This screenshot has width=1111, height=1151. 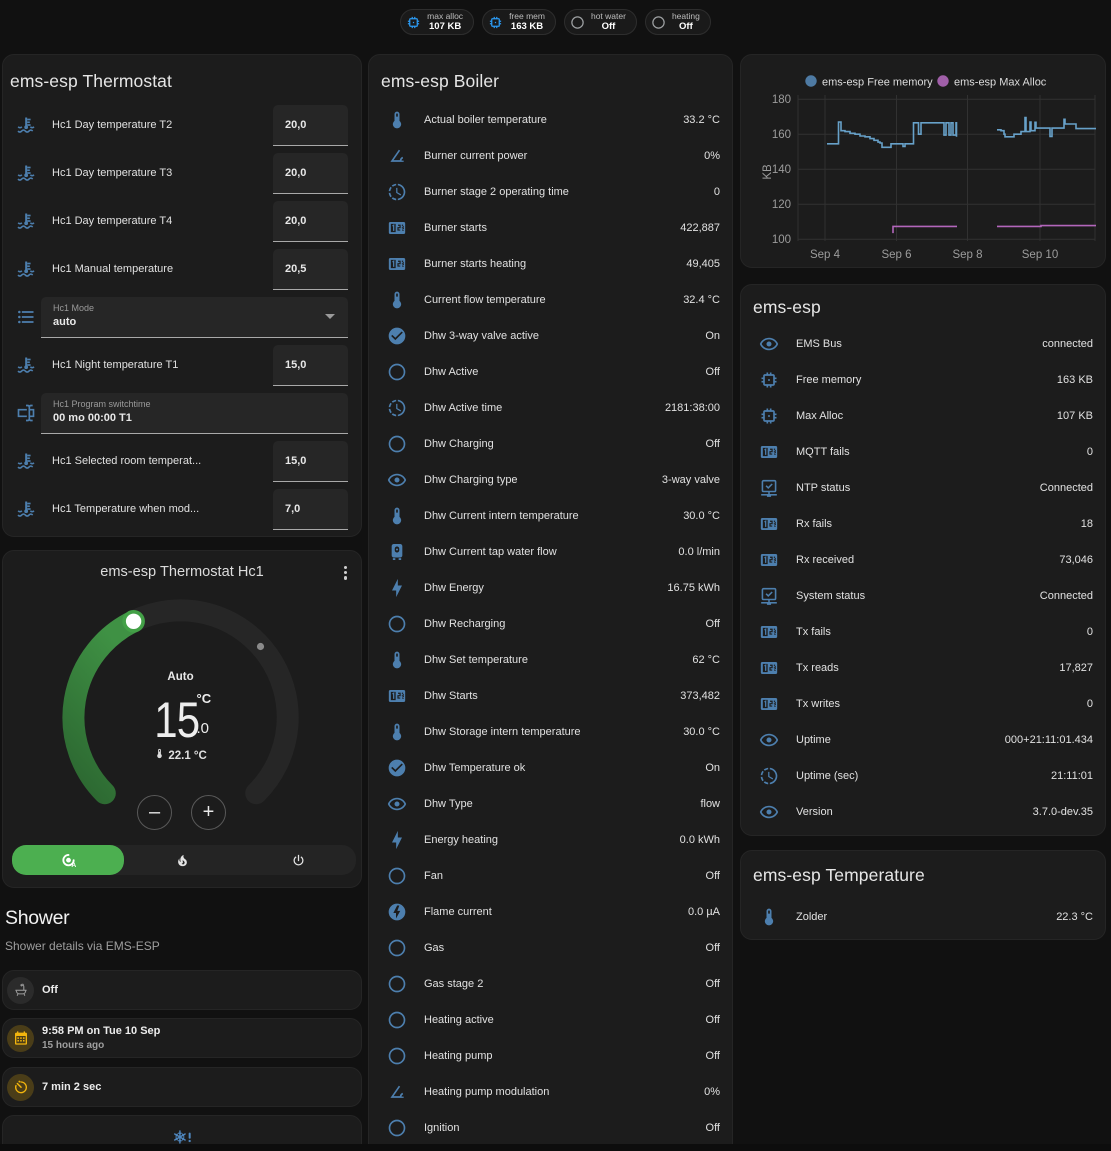 What do you see at coordinates (781, 240) in the screenshot?
I see `svg-text: 100` at bounding box center [781, 240].